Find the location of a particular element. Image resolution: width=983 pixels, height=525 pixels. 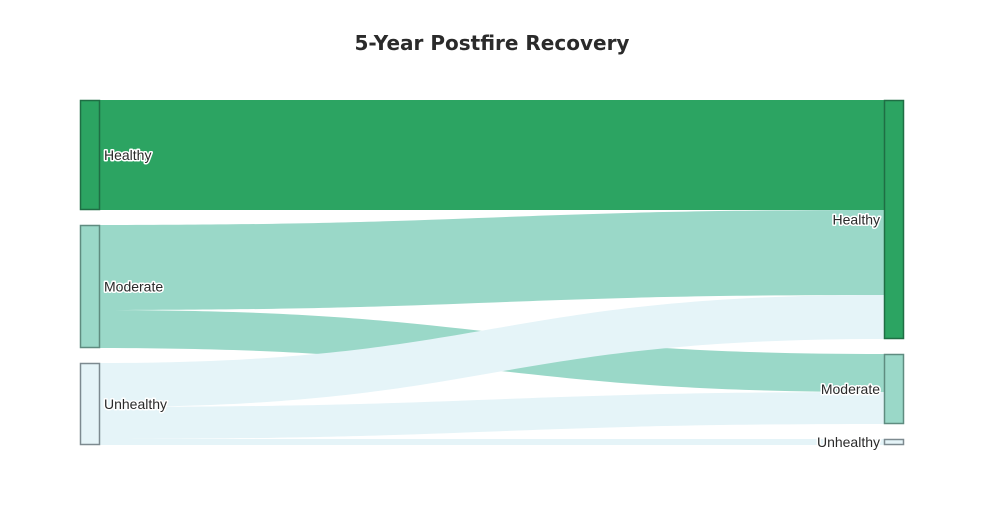

sankey-node-tgt-healthy is located at coordinates (894, 219).